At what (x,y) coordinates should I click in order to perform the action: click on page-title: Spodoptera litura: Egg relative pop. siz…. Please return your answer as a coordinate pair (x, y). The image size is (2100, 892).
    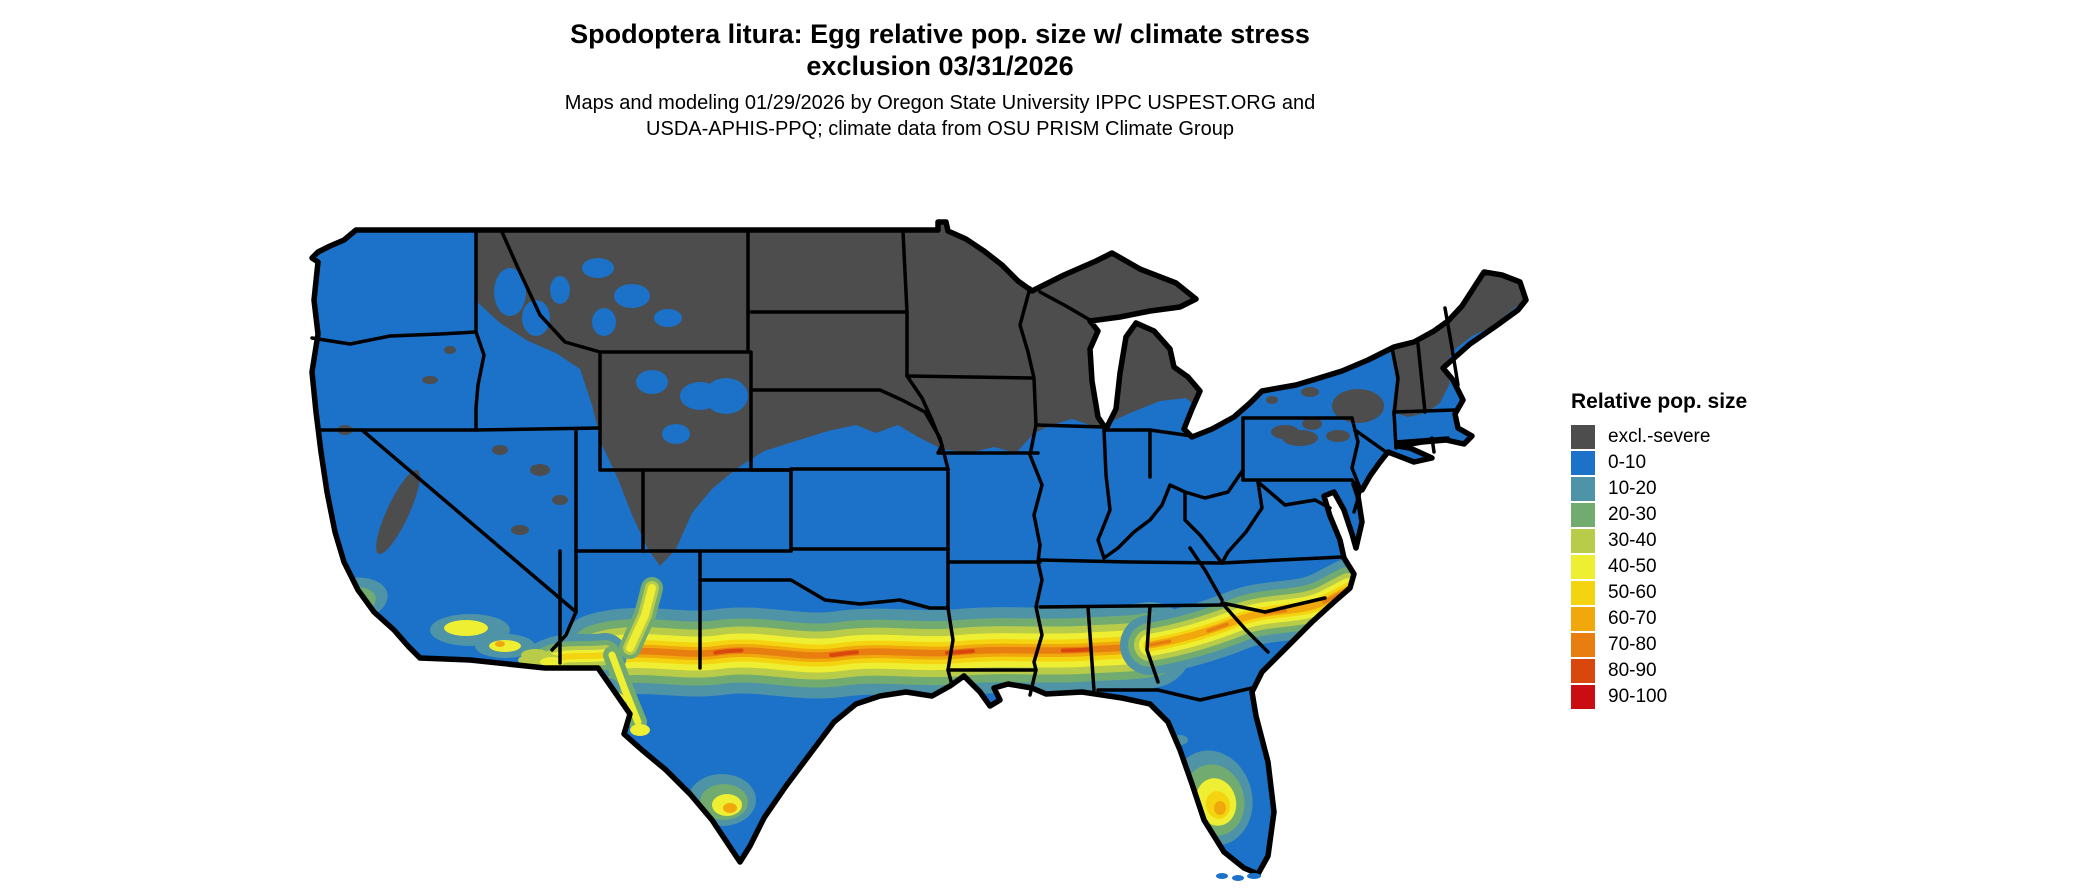
    Looking at the image, I should click on (940, 50).